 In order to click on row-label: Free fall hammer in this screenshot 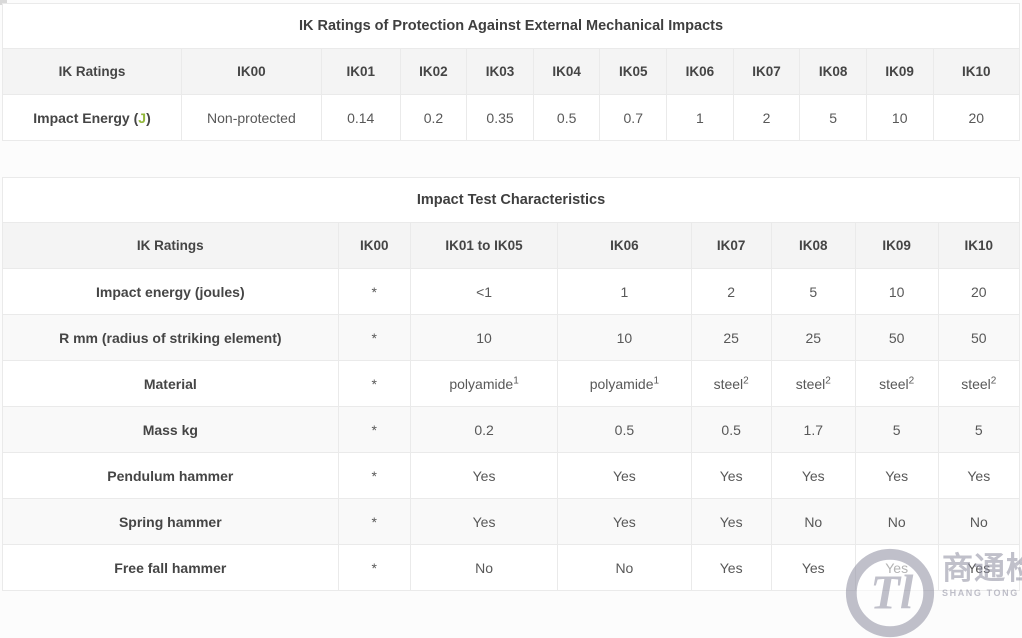, I will do `click(170, 567)`.